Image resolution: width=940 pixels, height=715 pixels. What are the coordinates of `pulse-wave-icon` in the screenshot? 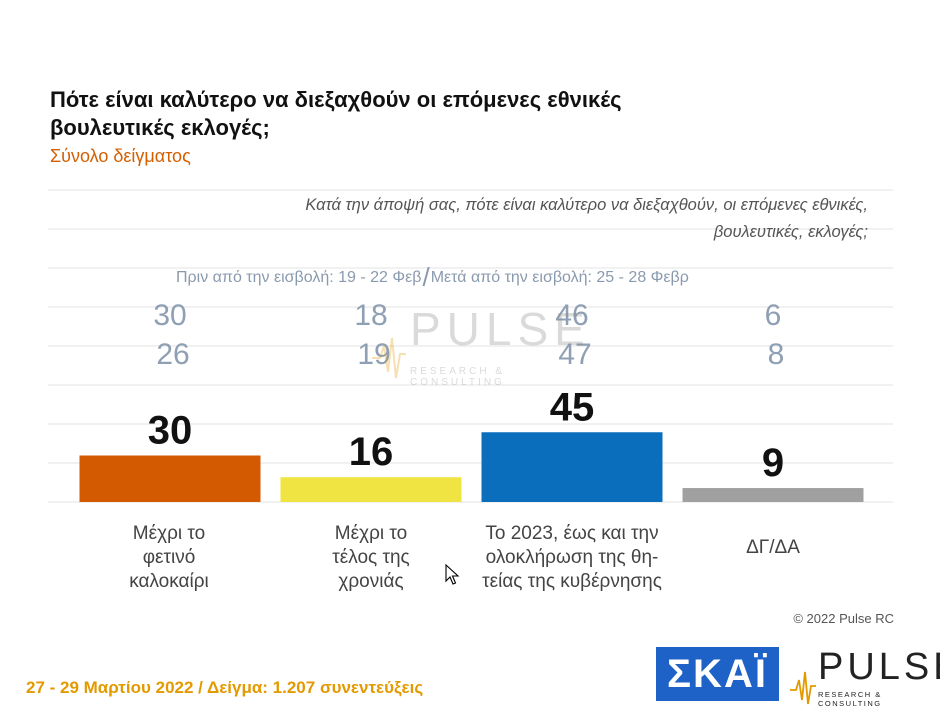 It's located at (803, 688).